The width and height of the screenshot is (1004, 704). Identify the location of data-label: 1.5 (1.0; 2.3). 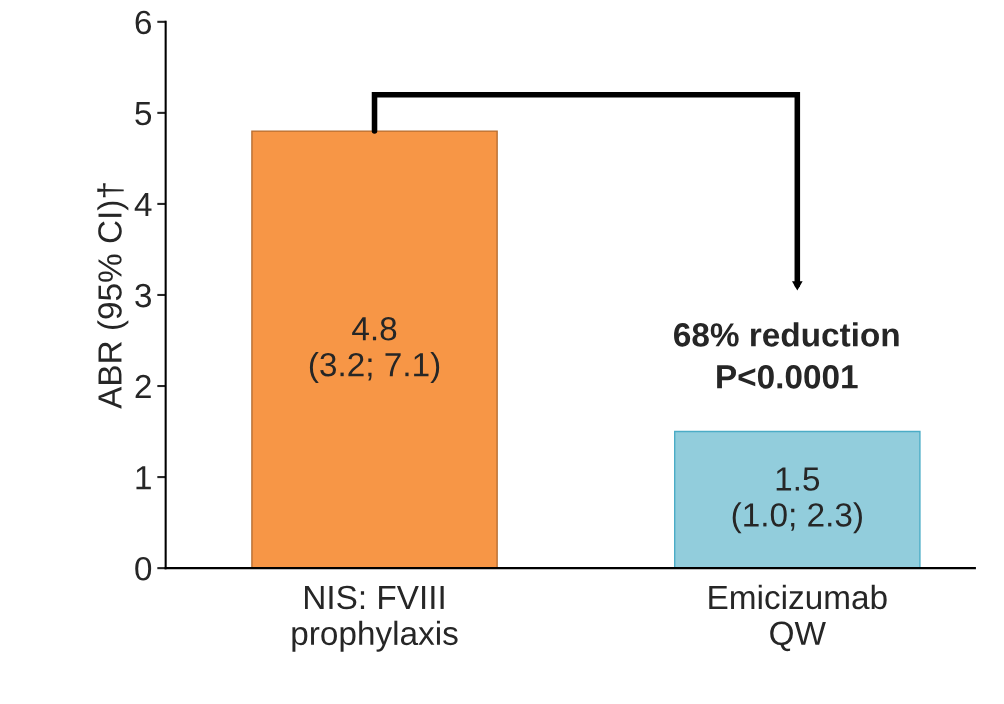
(797, 500).